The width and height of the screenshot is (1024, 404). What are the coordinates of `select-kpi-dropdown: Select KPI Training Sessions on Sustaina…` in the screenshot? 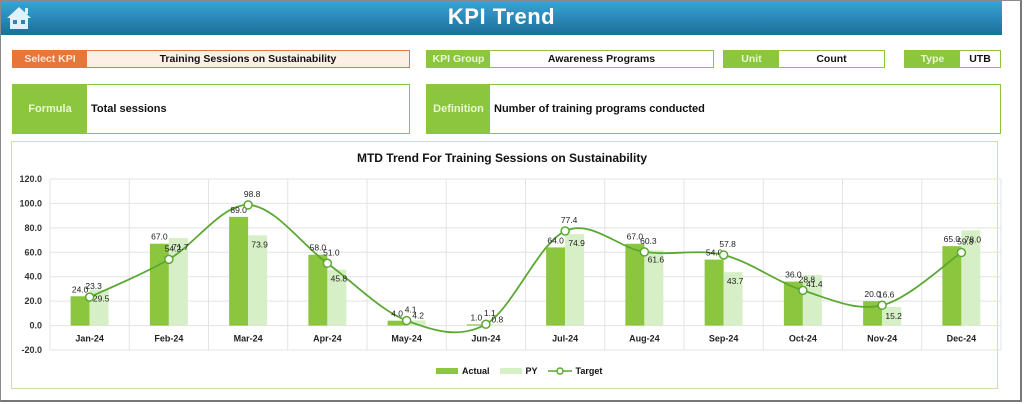 It's located at (211, 59).